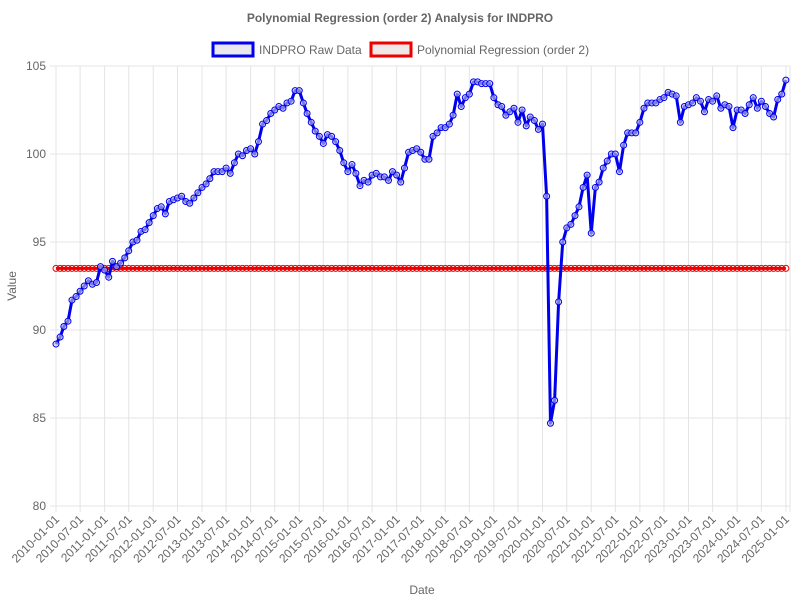  What do you see at coordinates (40, 418) in the screenshot?
I see `y-tick-label: 85` at bounding box center [40, 418].